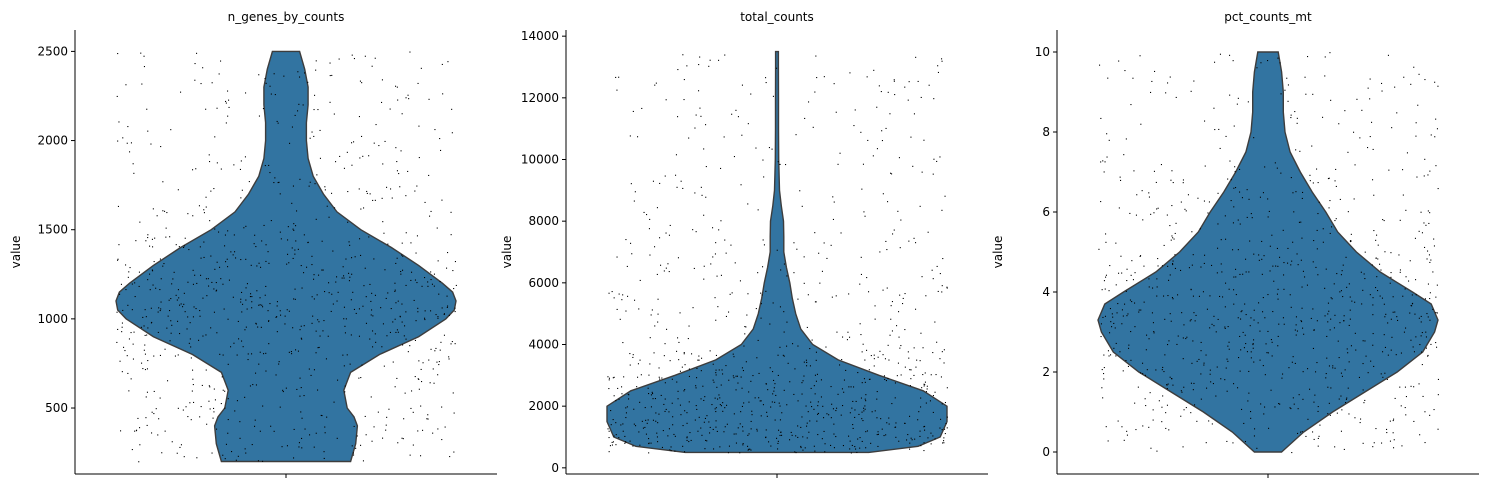  Describe the element at coordinates (52, 141) in the screenshot. I see `y-tick-label: 2000` at that location.